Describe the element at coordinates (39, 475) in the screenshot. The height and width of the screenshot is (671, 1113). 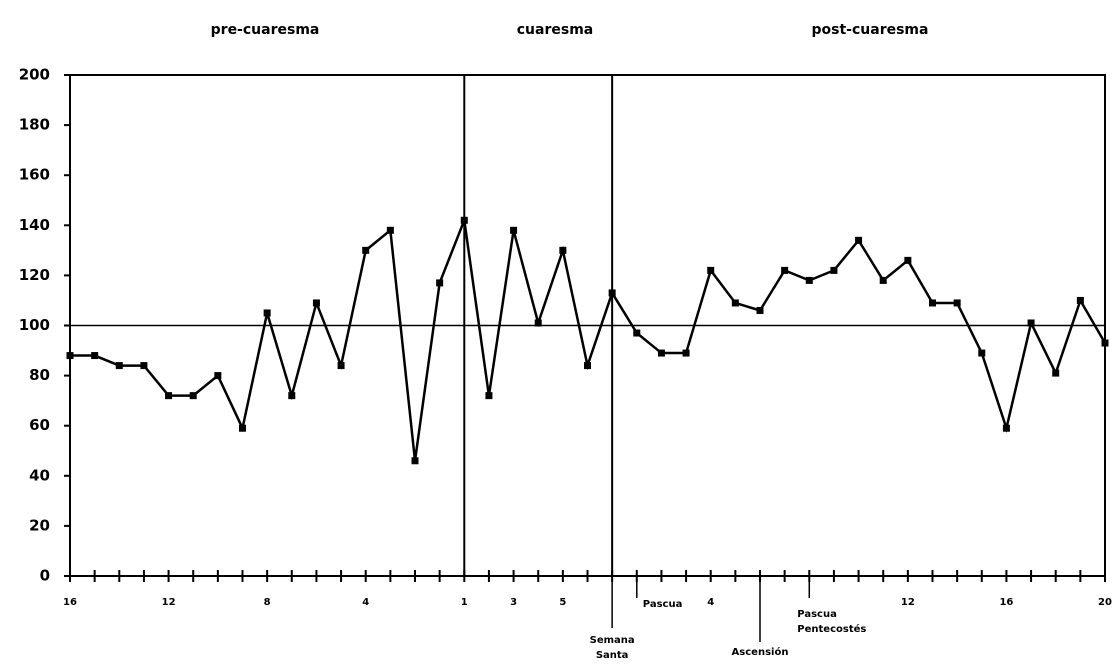
I see `y-tick-label: 40` at that location.